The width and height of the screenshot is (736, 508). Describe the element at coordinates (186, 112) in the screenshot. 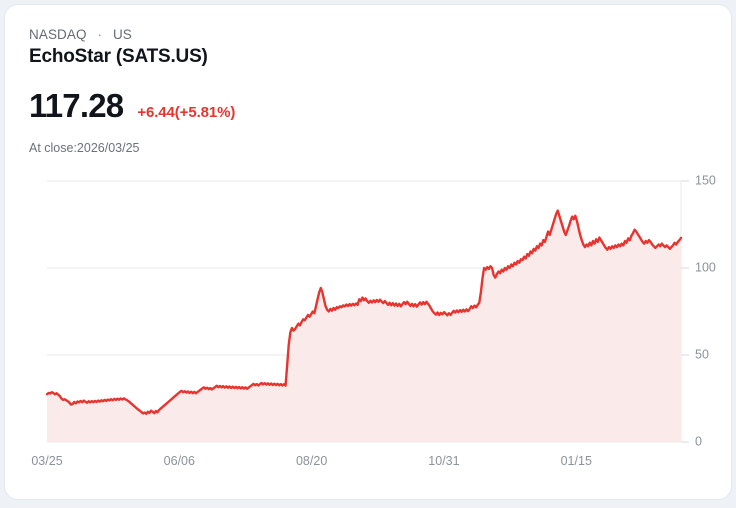

I see `price-change: +6.44(+5.81%)` at that location.